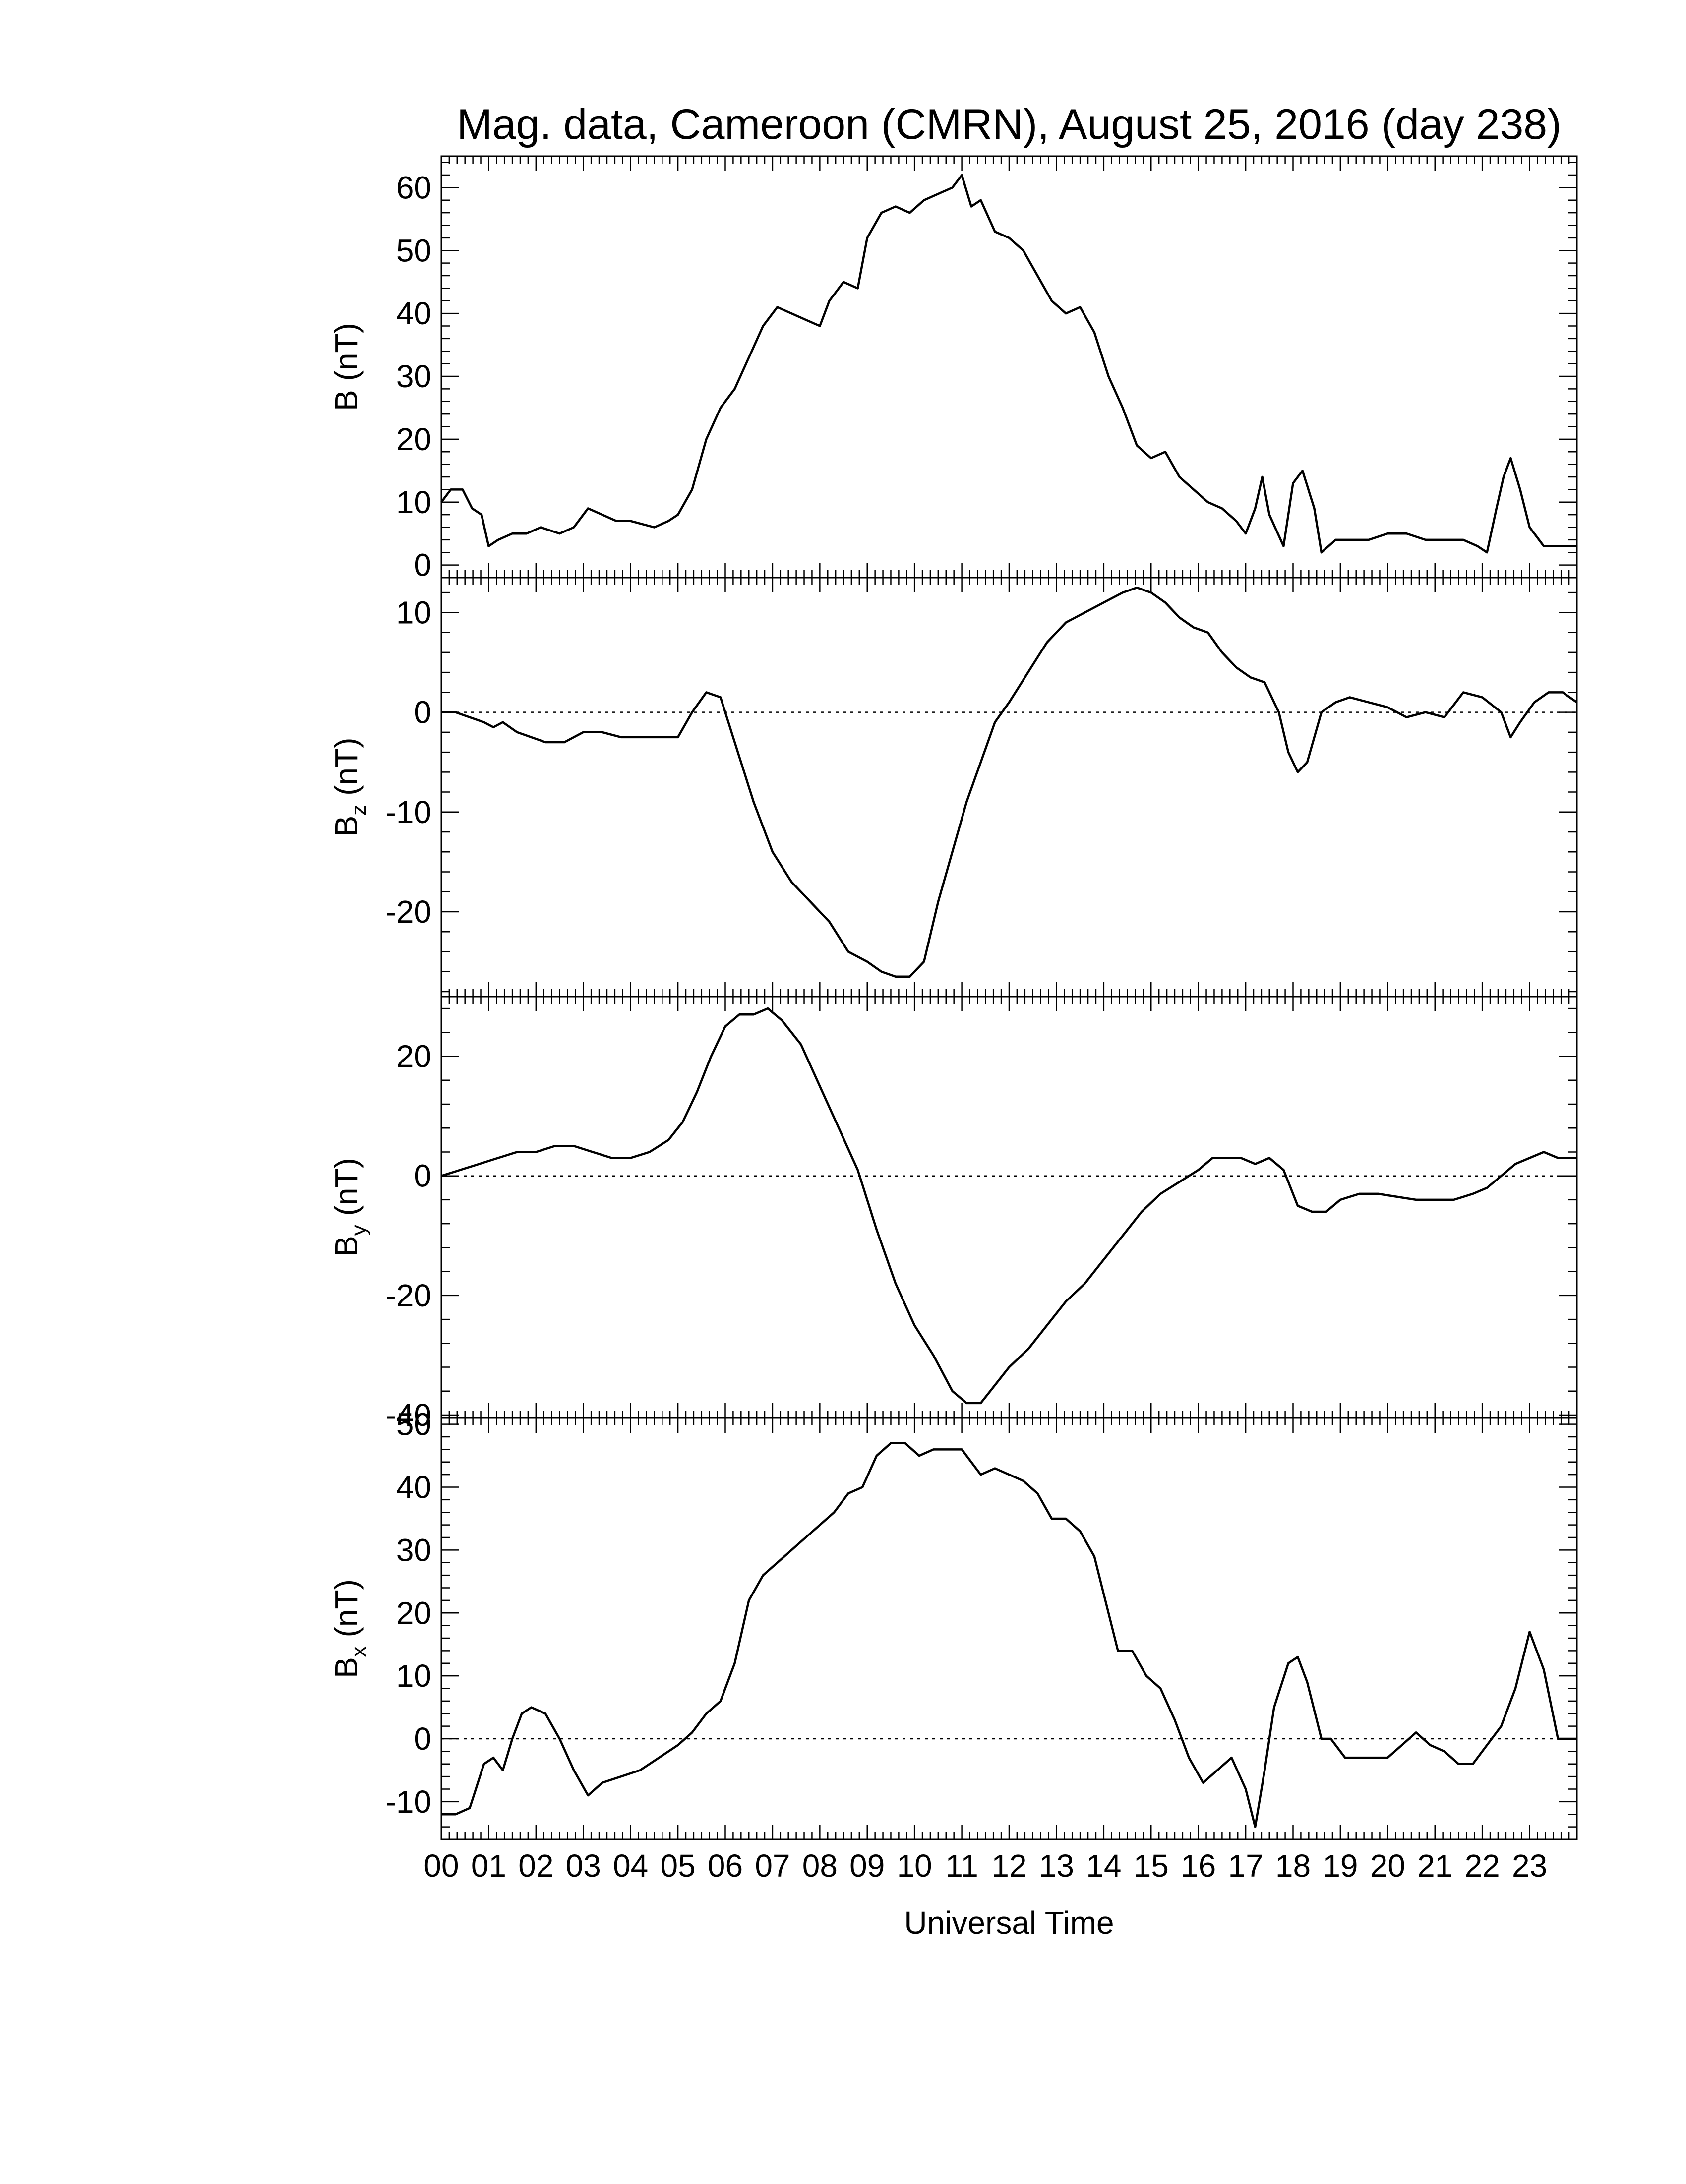  What do you see at coordinates (359, 1651) in the screenshot?
I see `y-label-sub: x` at bounding box center [359, 1651].